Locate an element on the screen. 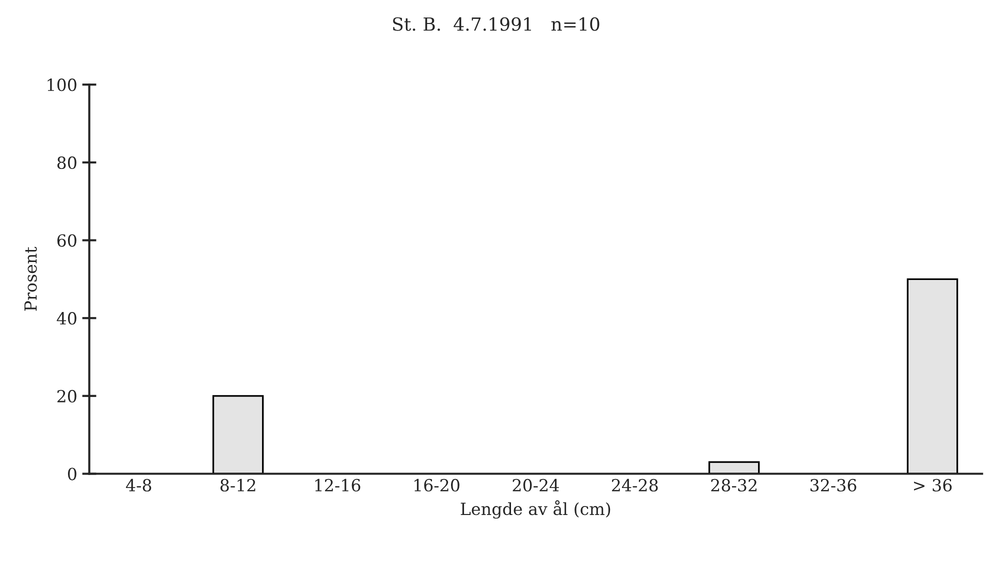  x-tick-label: 28-32 is located at coordinates (733, 485).